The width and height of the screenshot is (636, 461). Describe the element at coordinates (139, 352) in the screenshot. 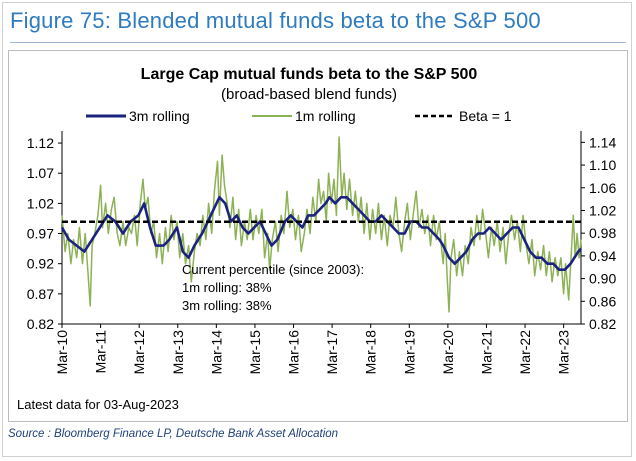

I see `x-tick-label: Mar-12` at that location.